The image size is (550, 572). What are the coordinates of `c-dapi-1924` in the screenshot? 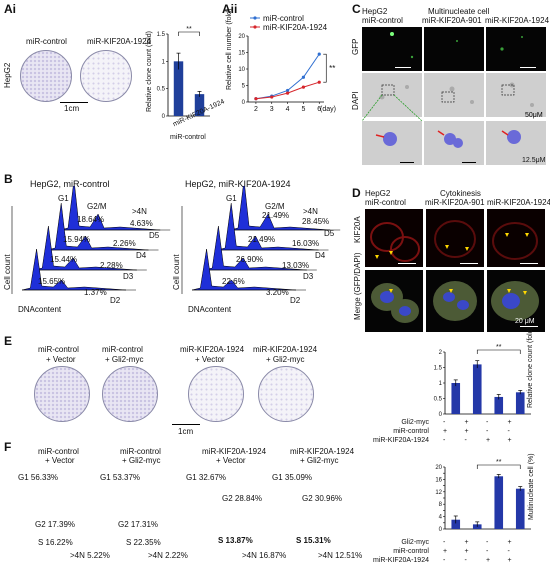 It's located at (516, 95).